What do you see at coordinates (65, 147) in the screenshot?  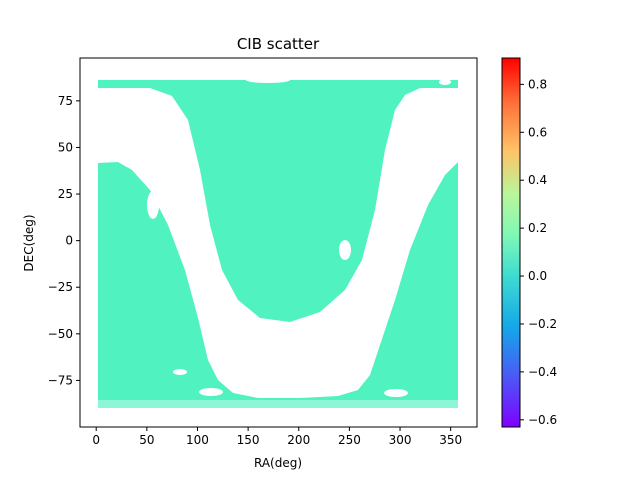 I see `y-tick-label: 50` at bounding box center [65, 147].